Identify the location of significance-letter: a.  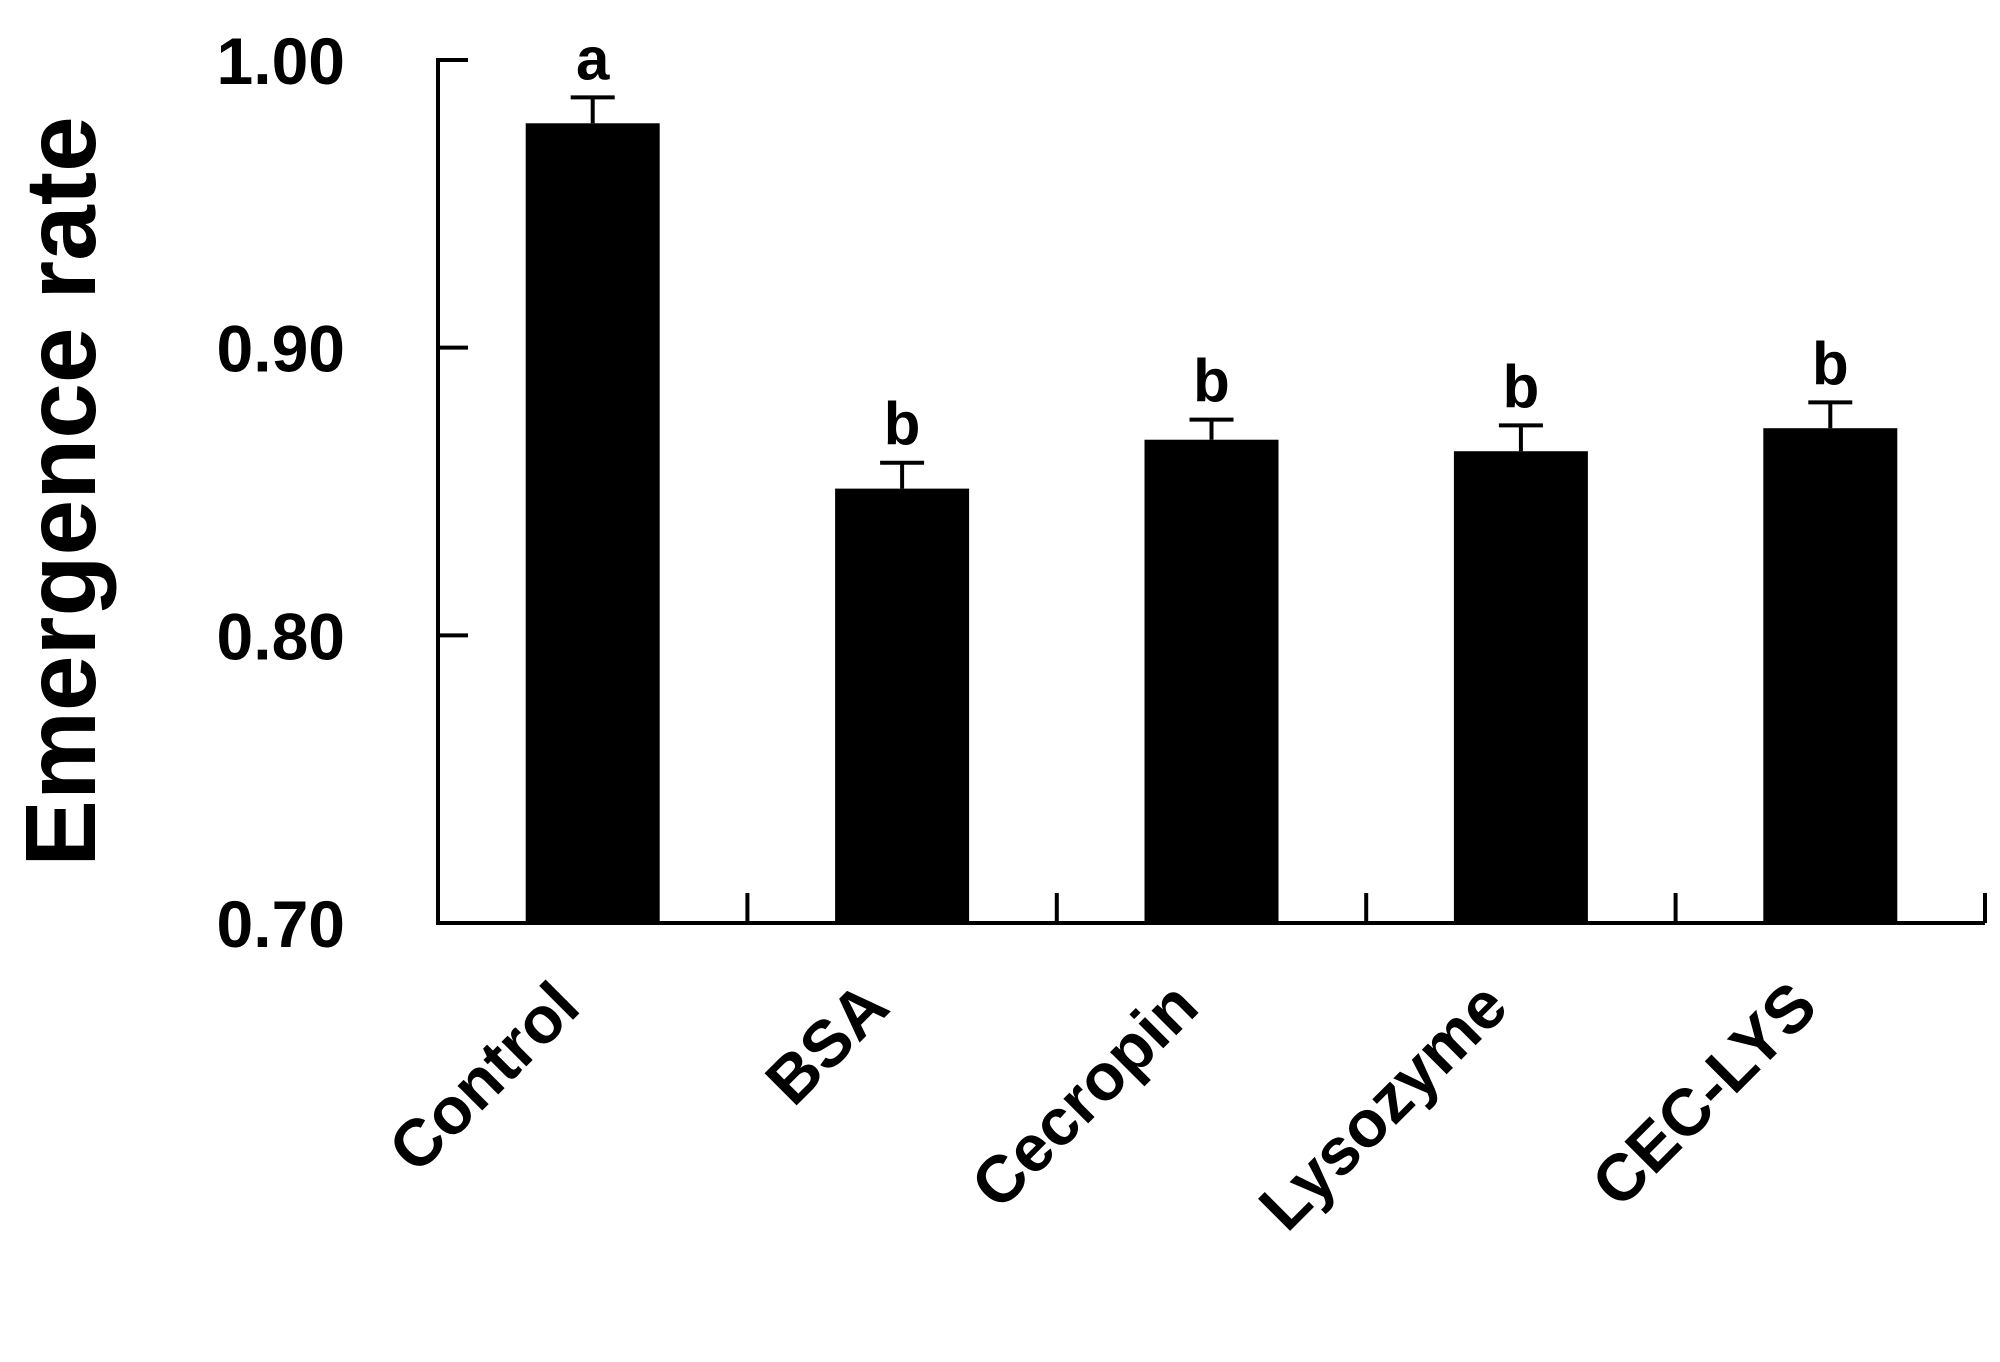
(593, 58).